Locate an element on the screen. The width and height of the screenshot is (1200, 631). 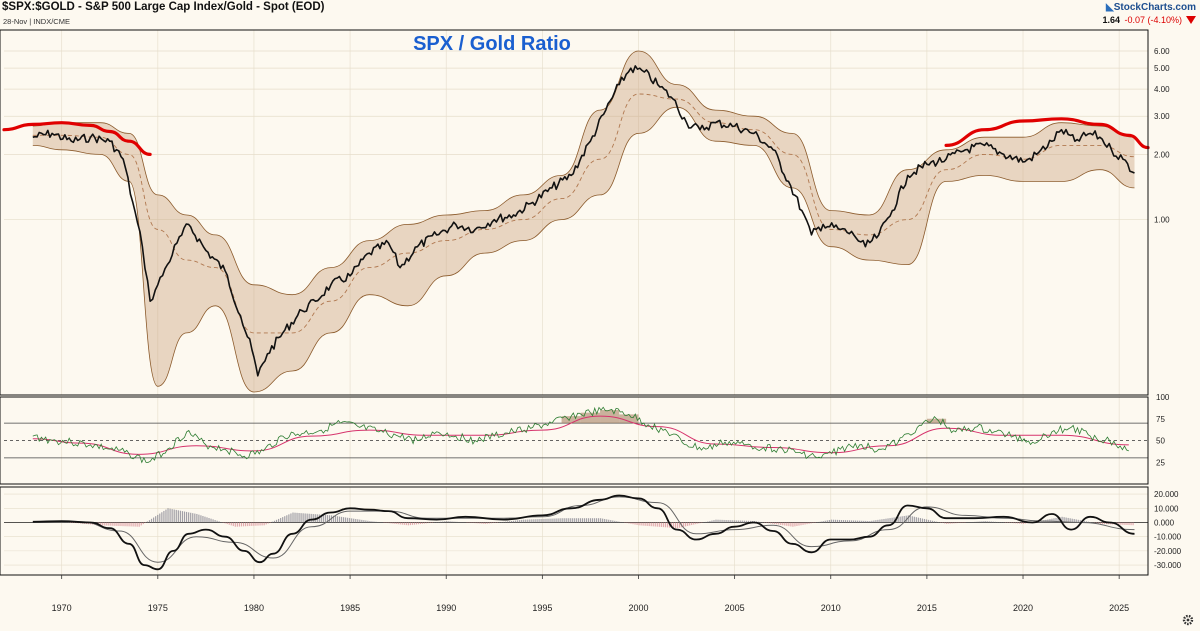
gear-hub is located at coordinates (1188, 620).